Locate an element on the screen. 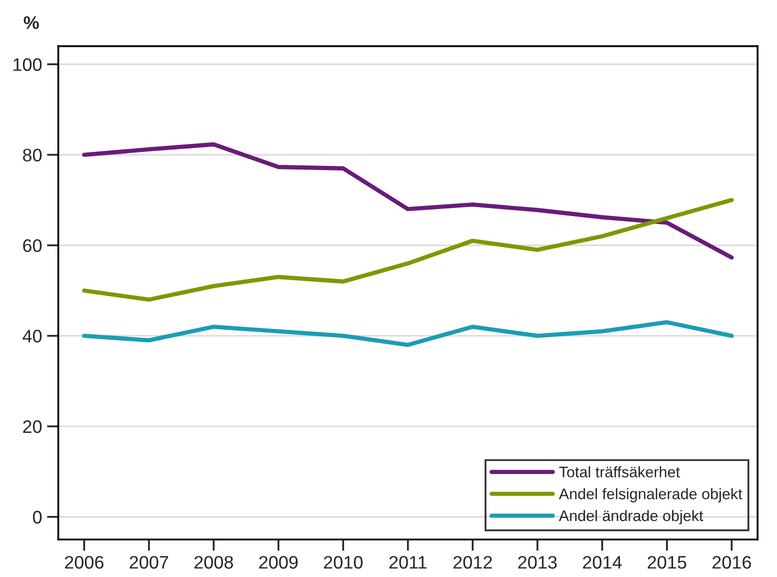 The image size is (777, 577). x-tick-label: 2006 is located at coordinates (84, 562).